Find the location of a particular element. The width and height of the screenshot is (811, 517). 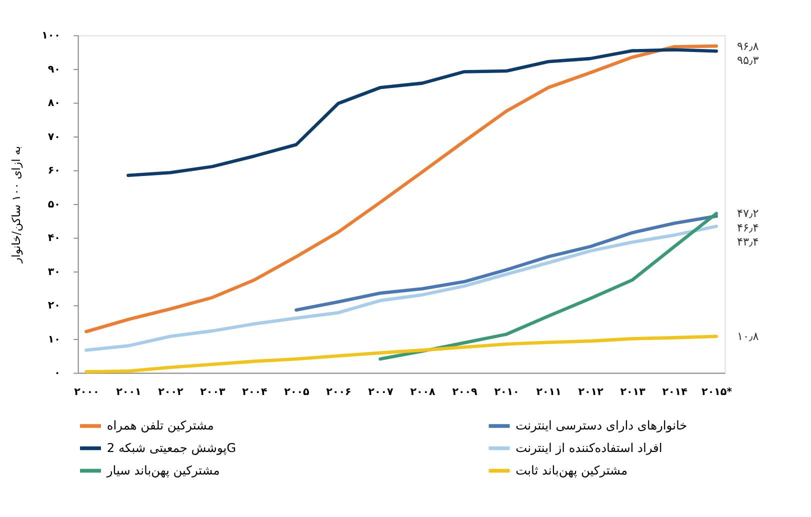

annotation: ۹۵٫۳ is located at coordinates (747, 60).